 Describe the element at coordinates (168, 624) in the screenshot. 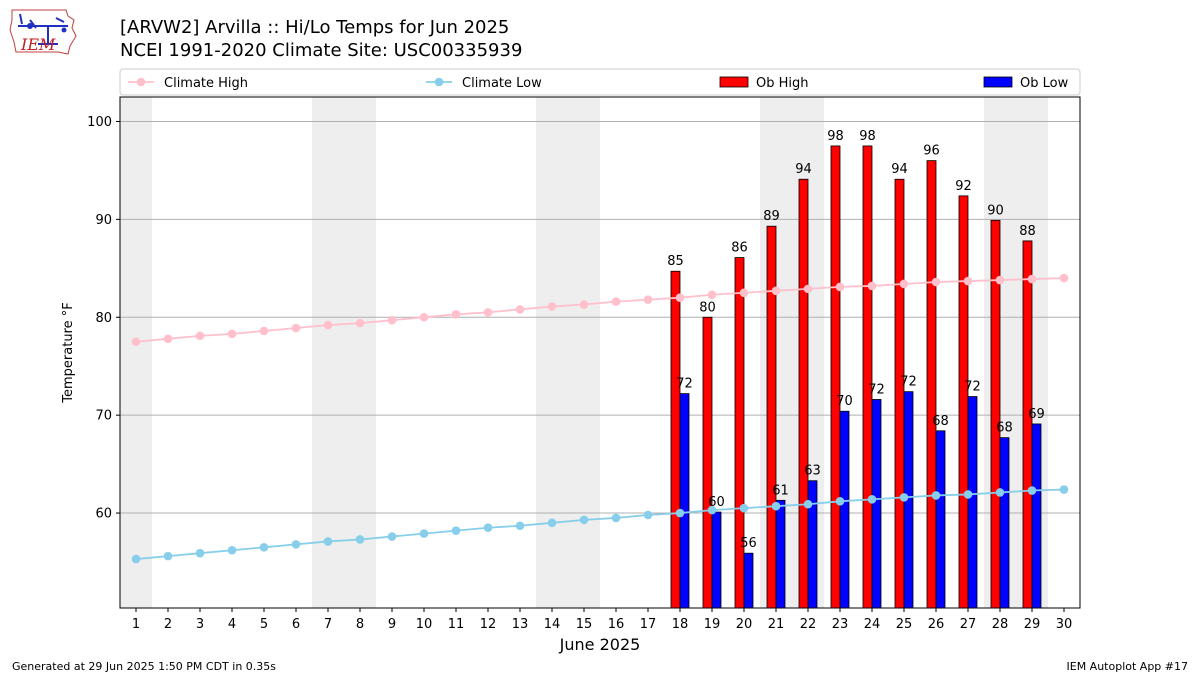

I see `x-tick-label-2: 2` at that location.